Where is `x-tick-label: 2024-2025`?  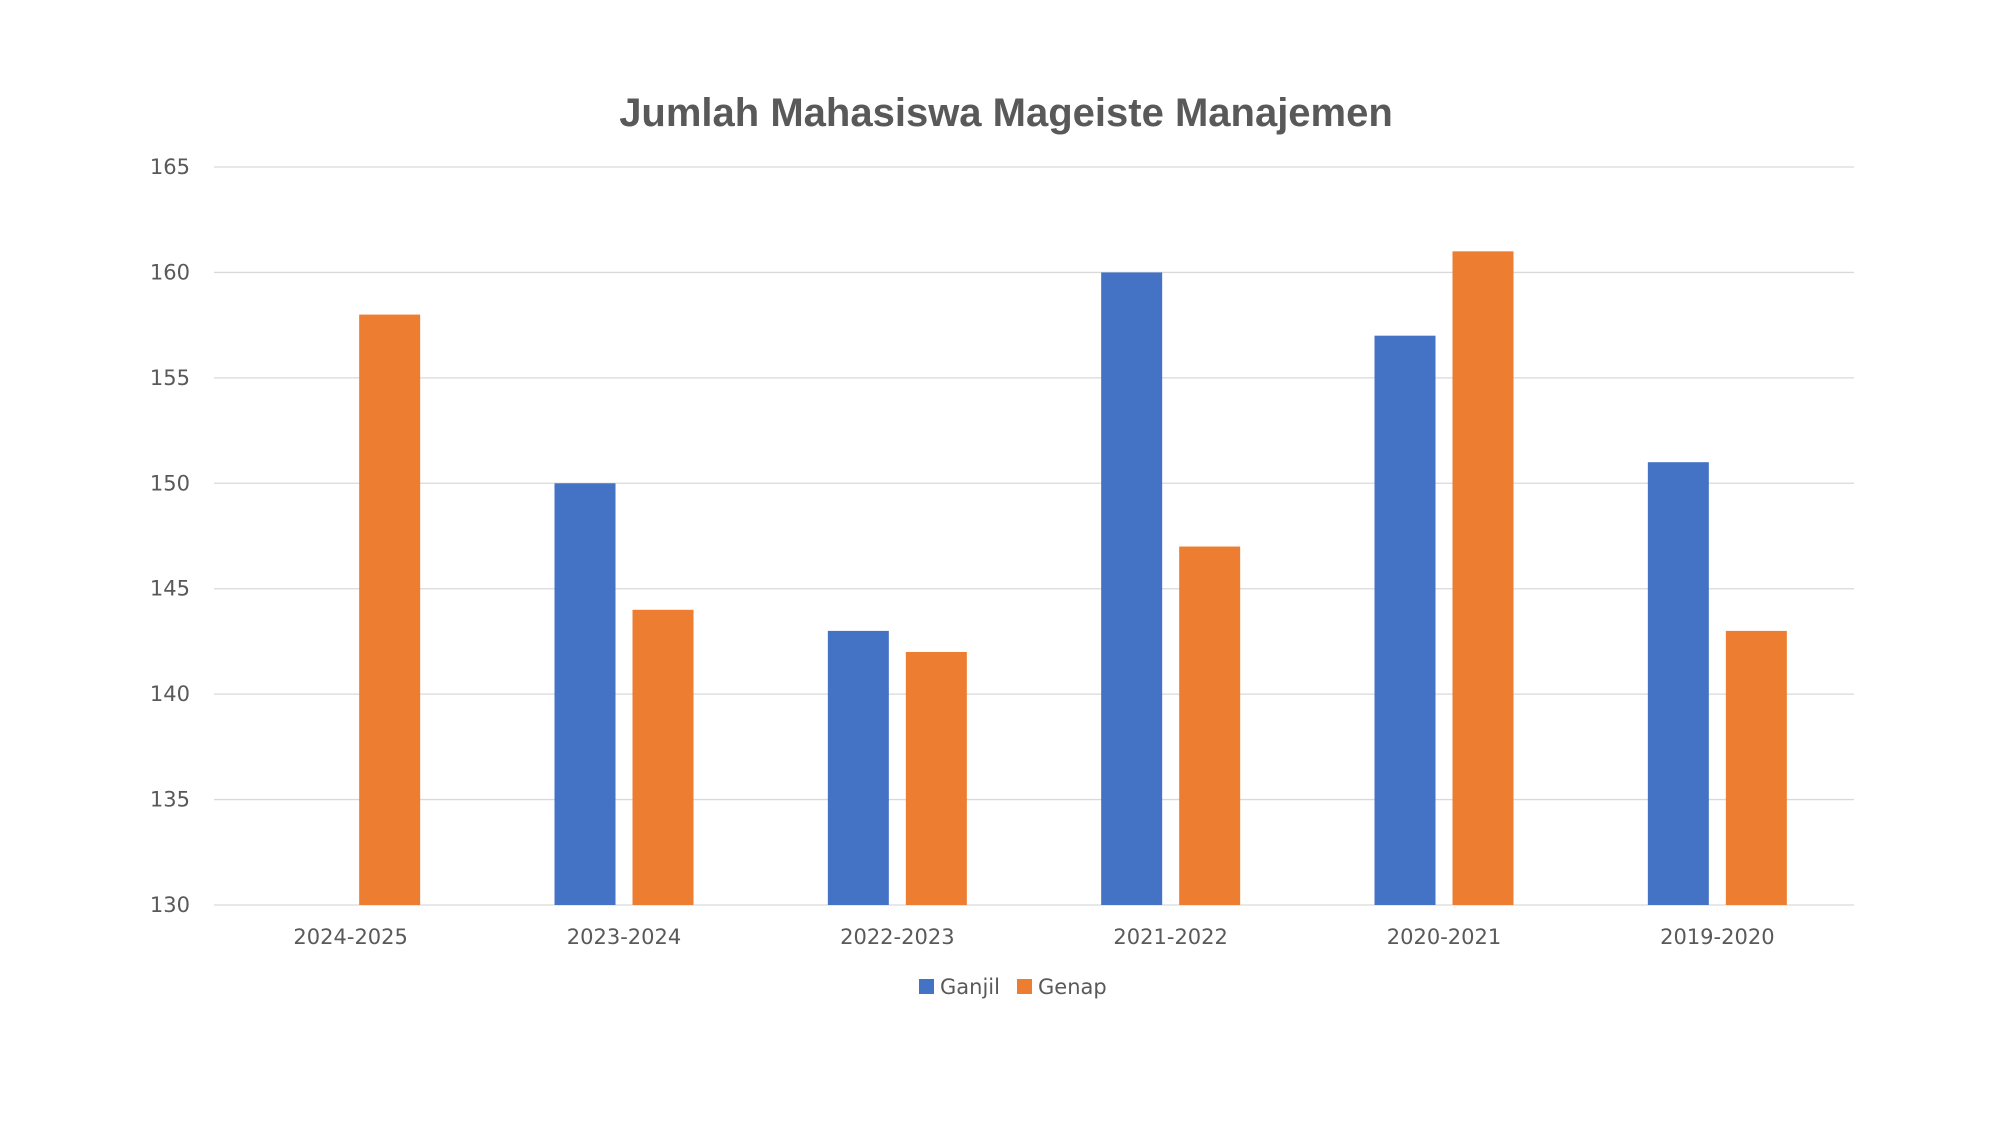 x-tick-label: 2024-2025 is located at coordinates (350, 937).